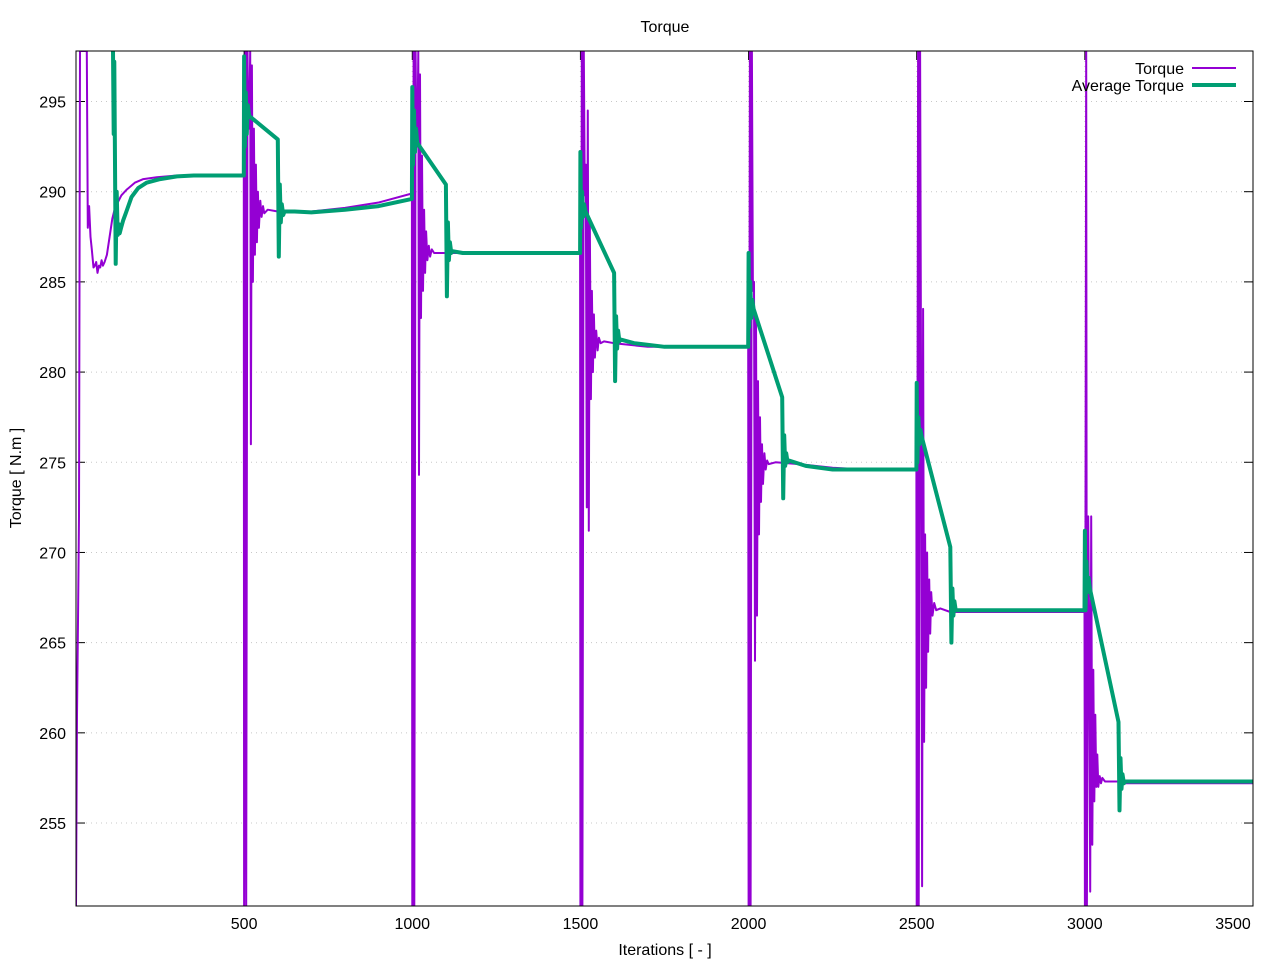 This screenshot has width=1280, height=960. I want to click on x-tick-label: 3000, so click(1085, 924).